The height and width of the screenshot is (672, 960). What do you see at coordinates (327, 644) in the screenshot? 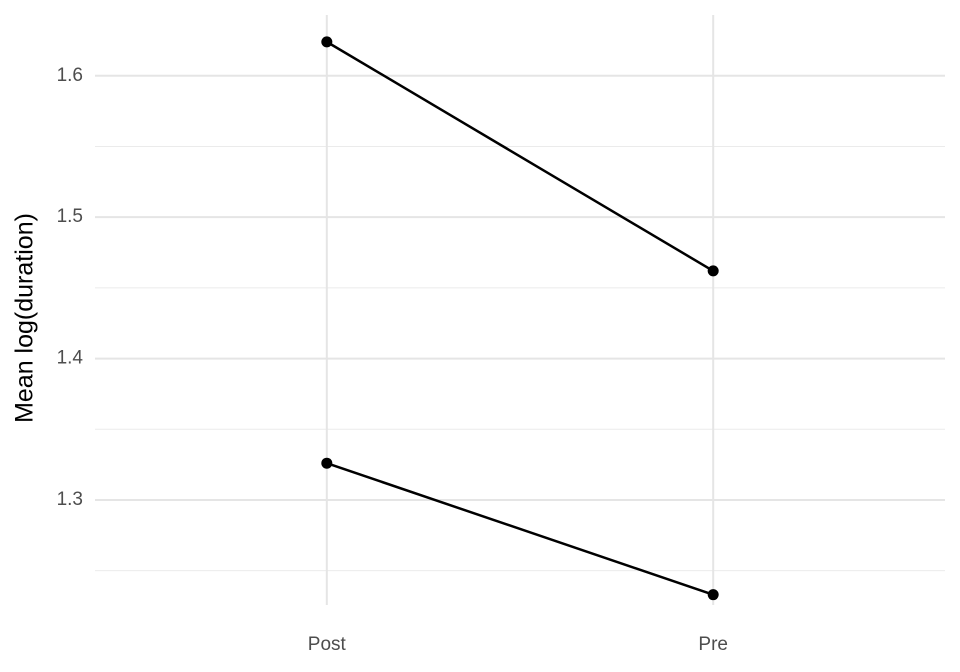
I see `x-tick-label: Post` at bounding box center [327, 644].